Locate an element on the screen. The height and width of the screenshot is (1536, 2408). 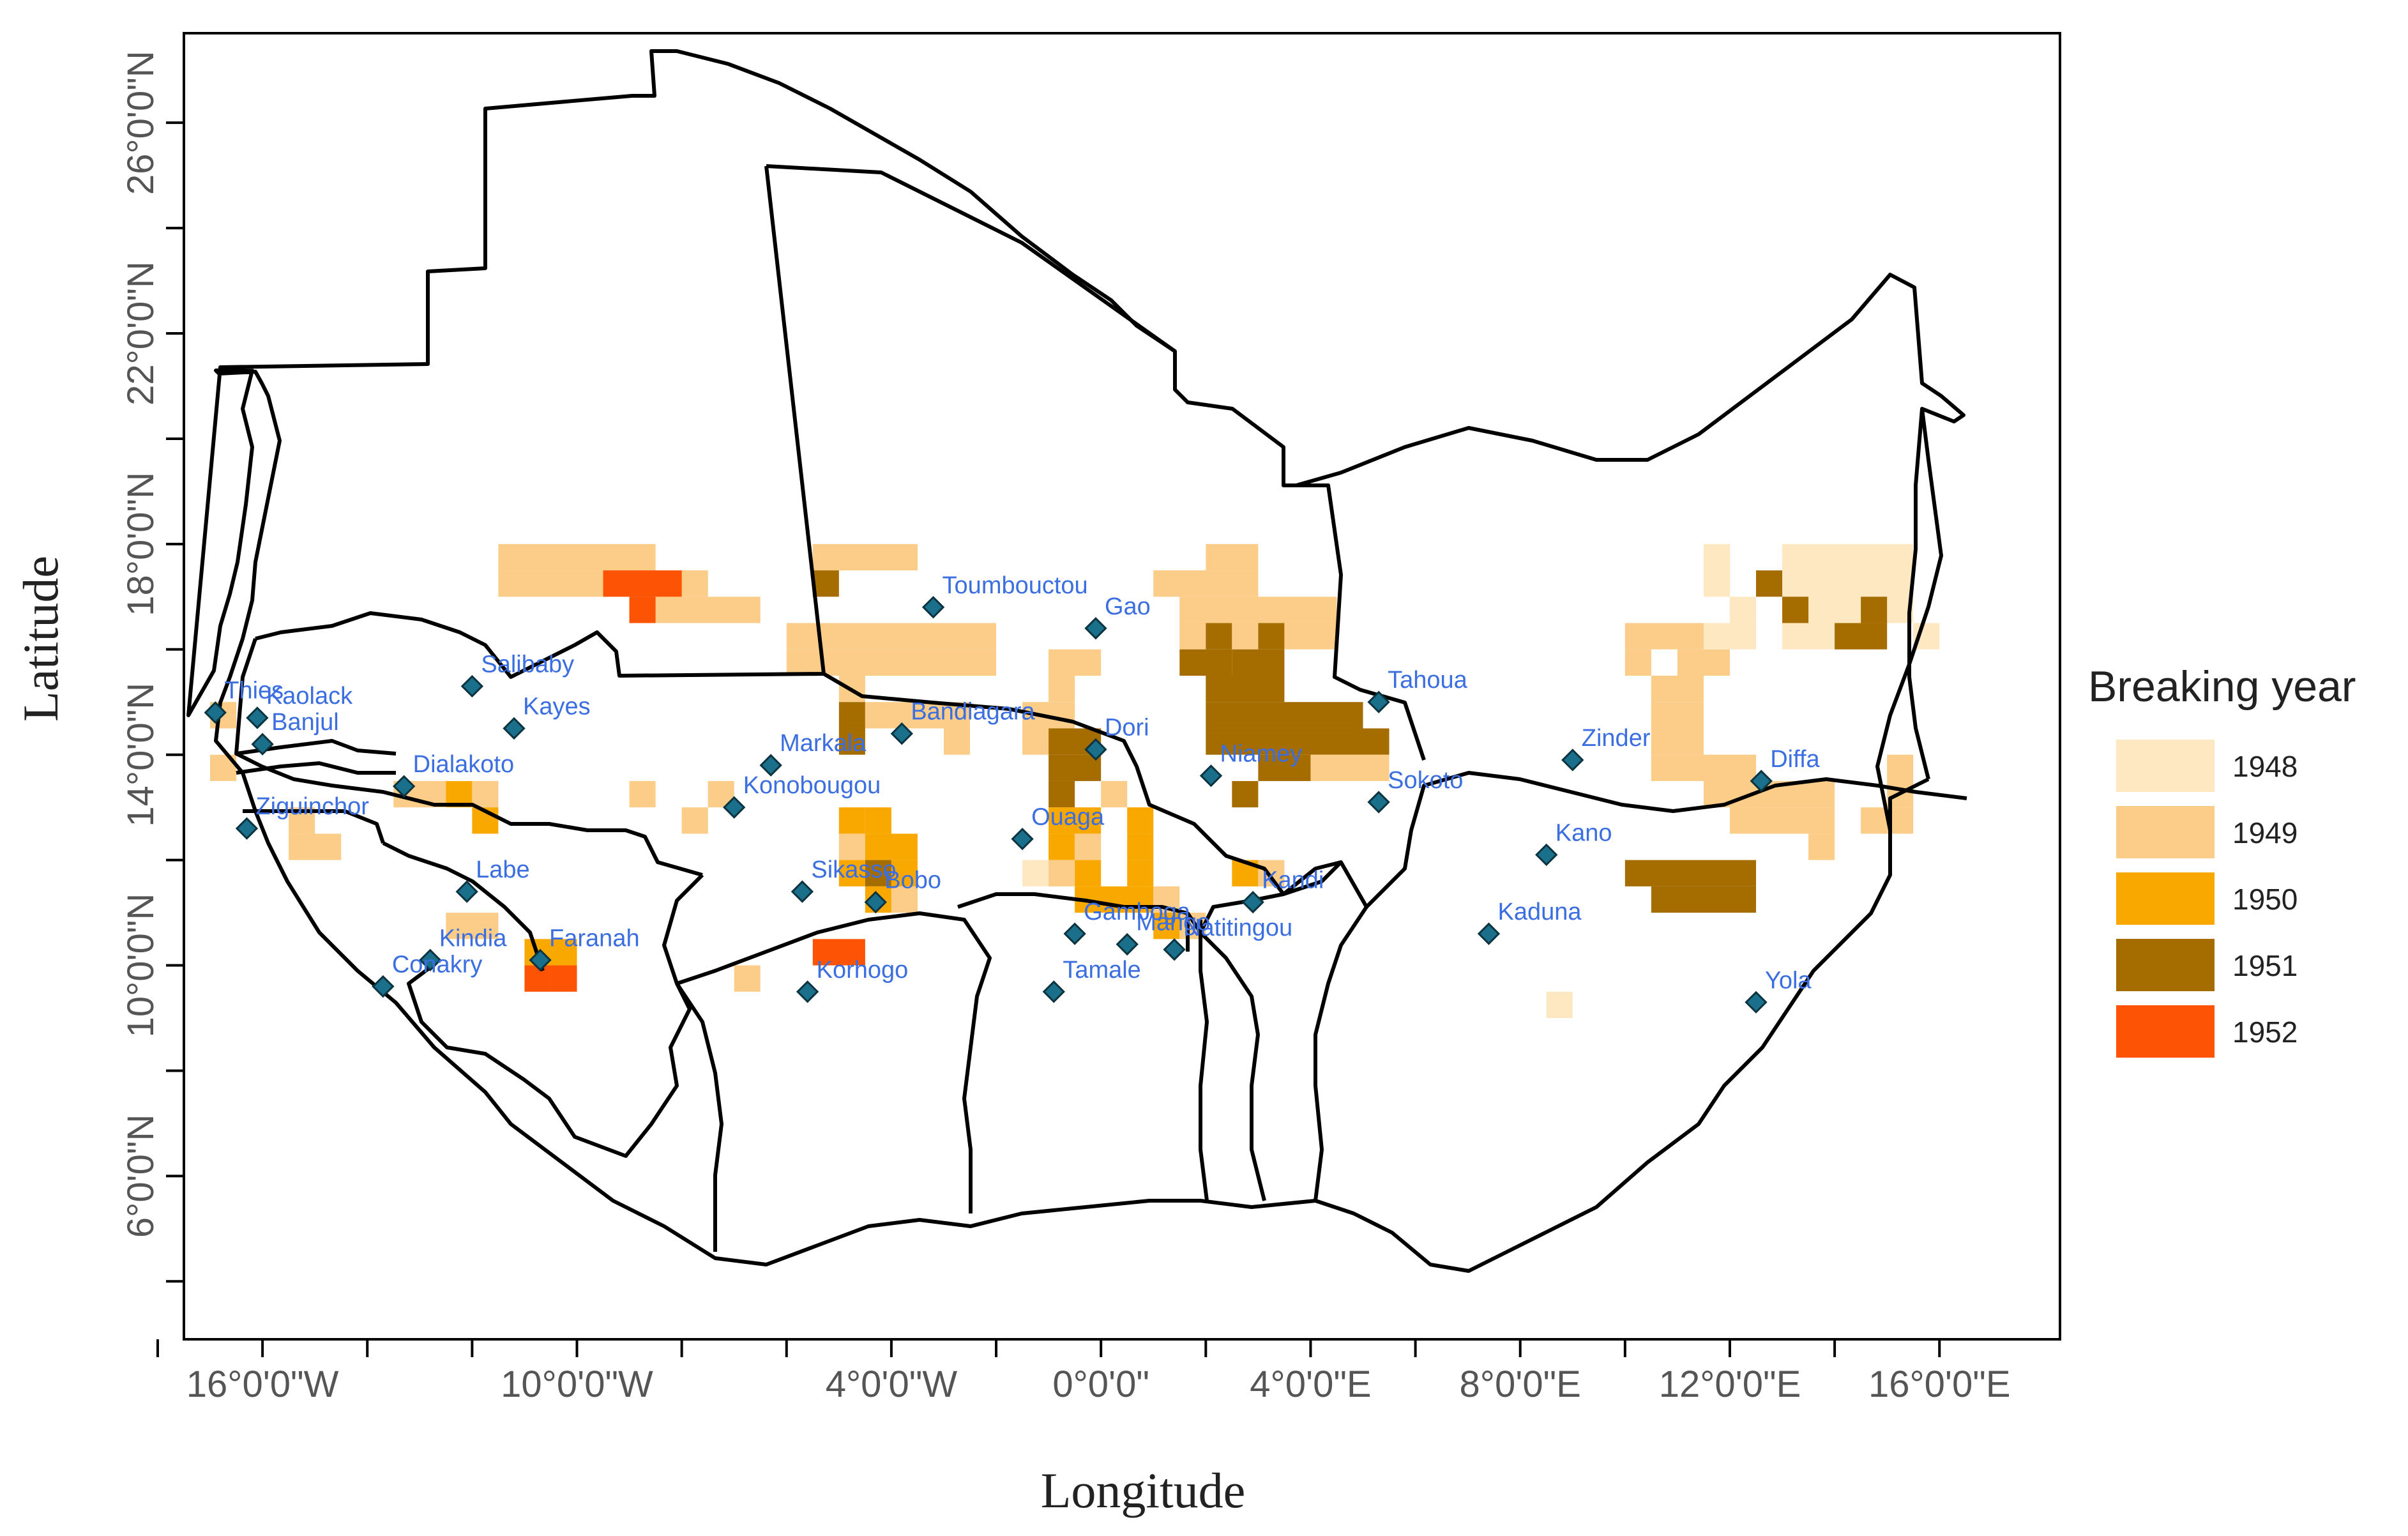
legend-label-1951: 1951 is located at coordinates (2265, 965).